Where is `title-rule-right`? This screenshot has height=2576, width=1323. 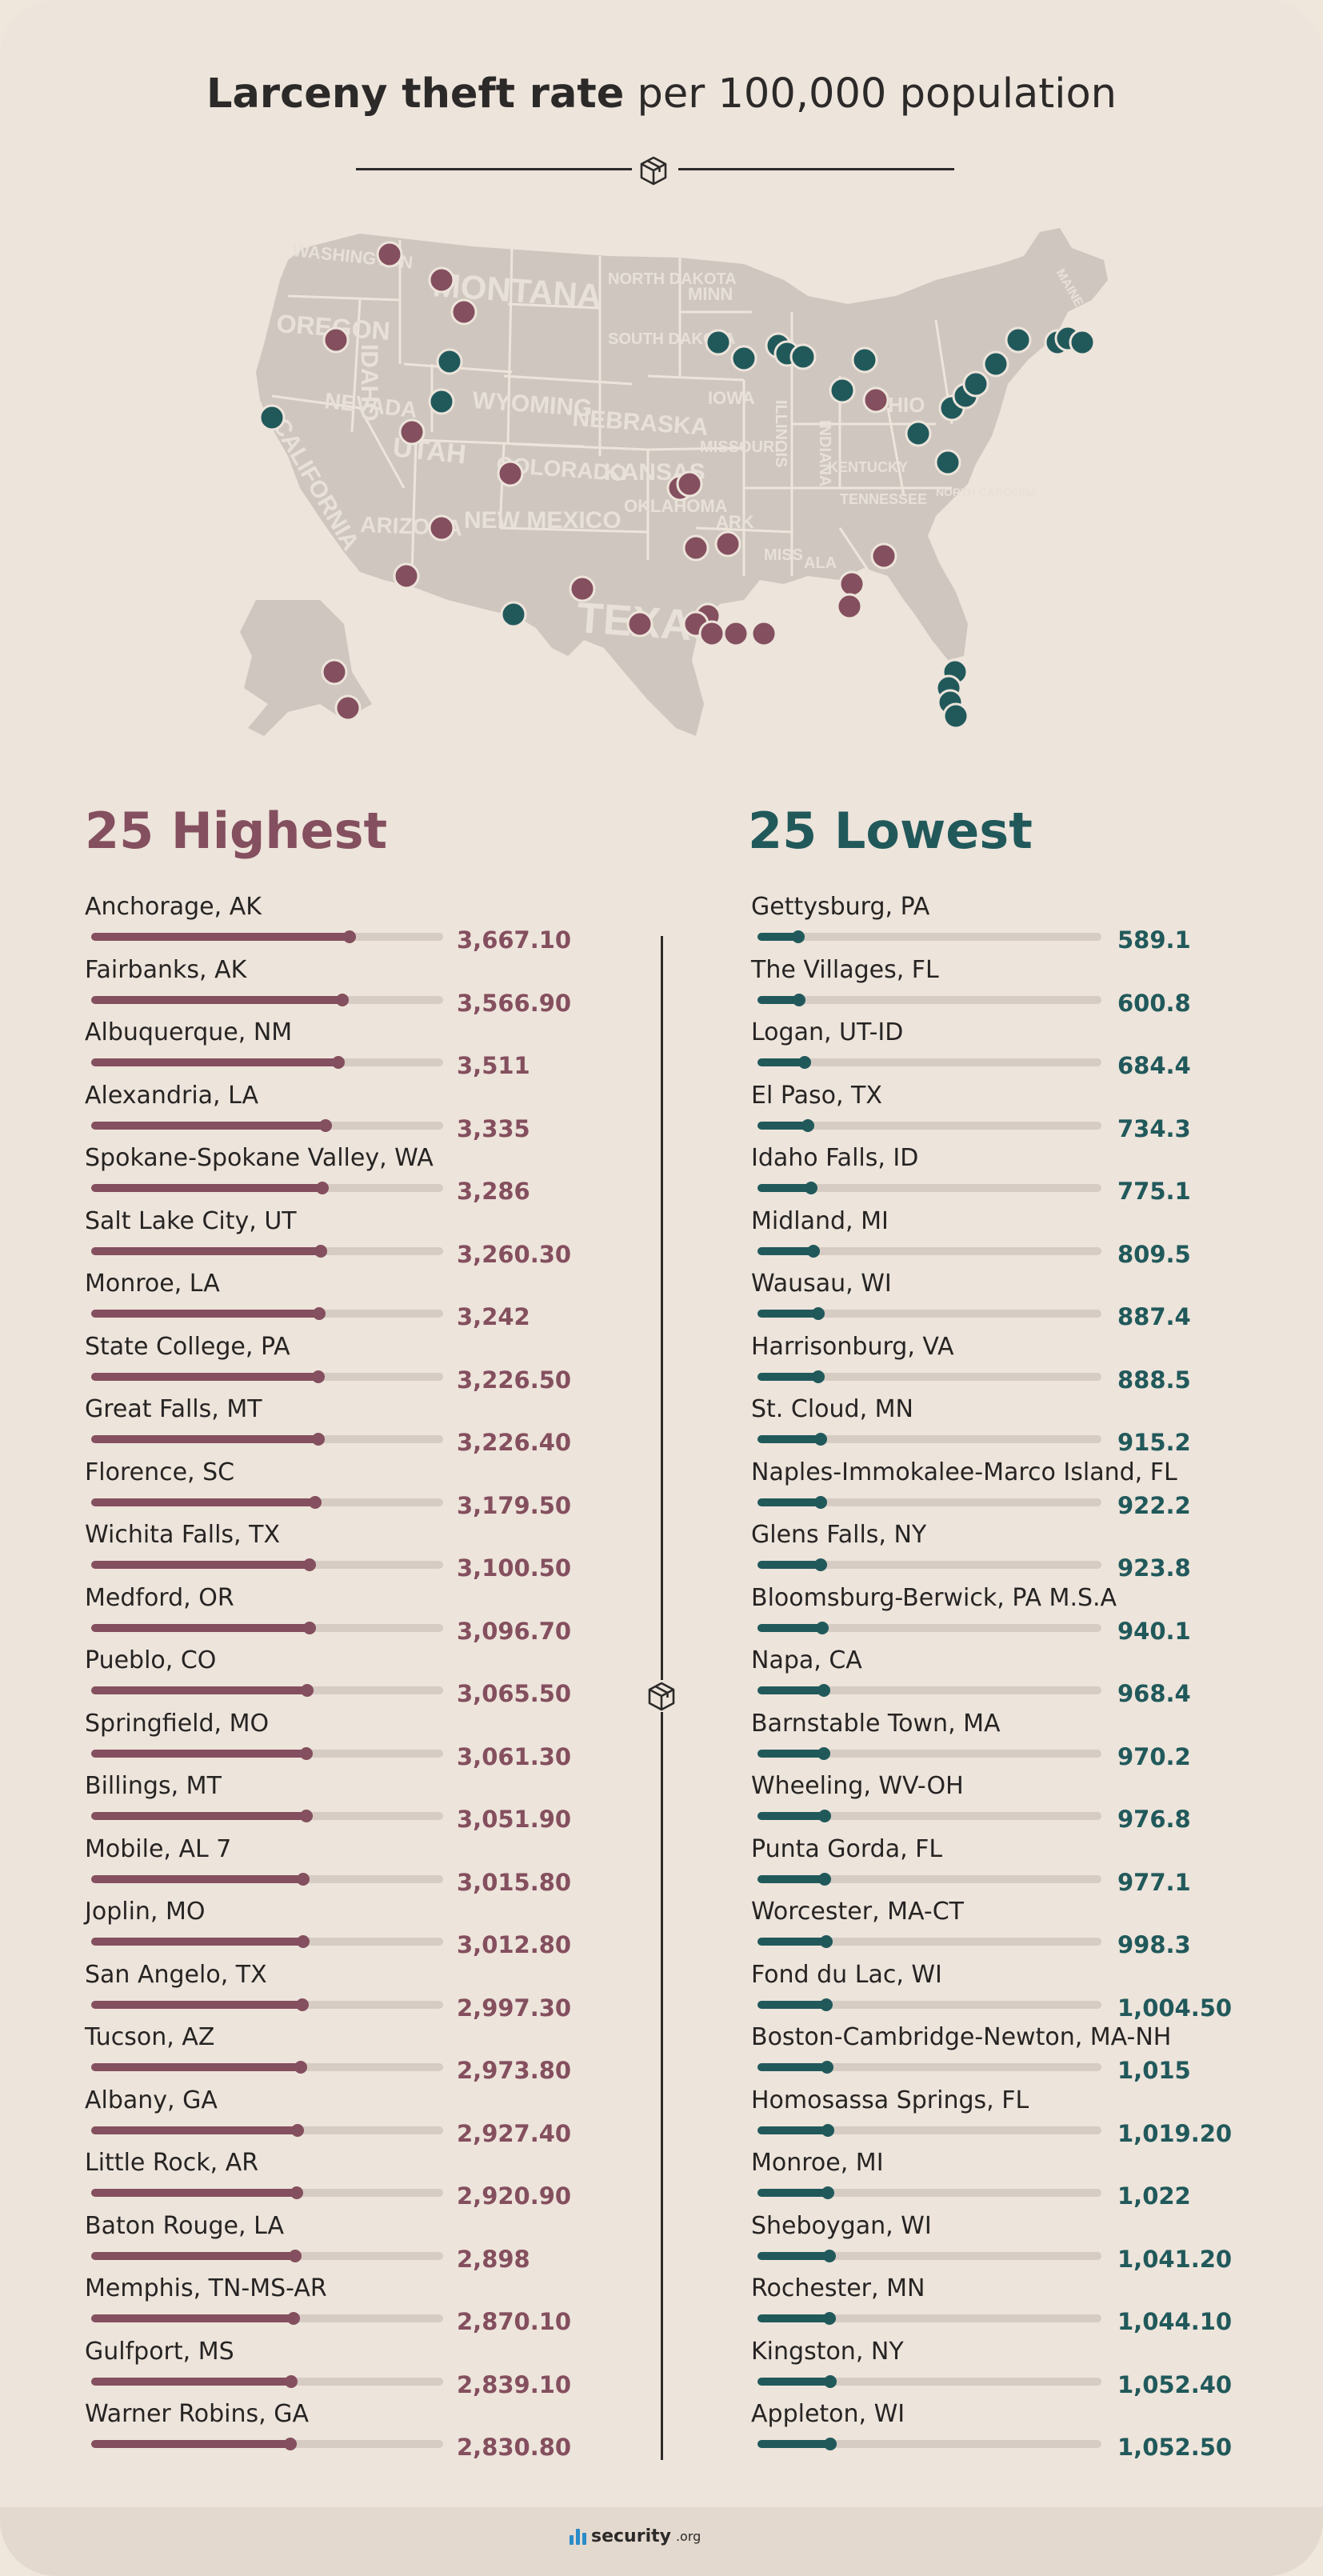
title-rule-right is located at coordinates (816, 169).